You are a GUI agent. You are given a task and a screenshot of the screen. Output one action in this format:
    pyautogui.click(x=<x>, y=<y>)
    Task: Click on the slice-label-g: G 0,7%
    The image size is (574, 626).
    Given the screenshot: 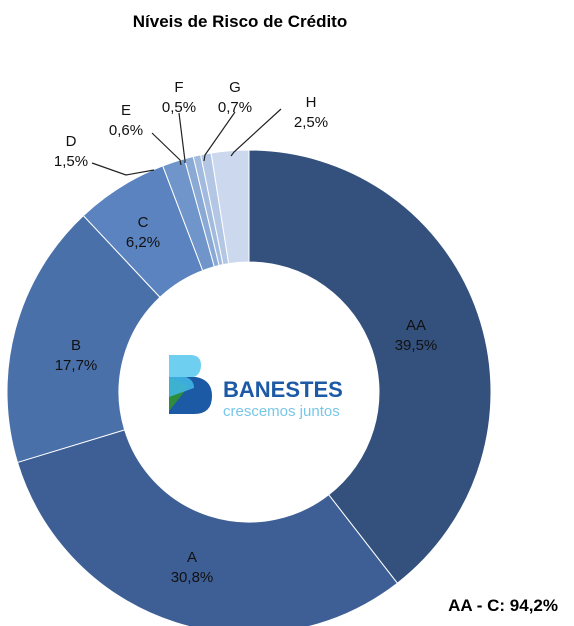 What is the action you would take?
    pyautogui.click(x=235, y=97)
    